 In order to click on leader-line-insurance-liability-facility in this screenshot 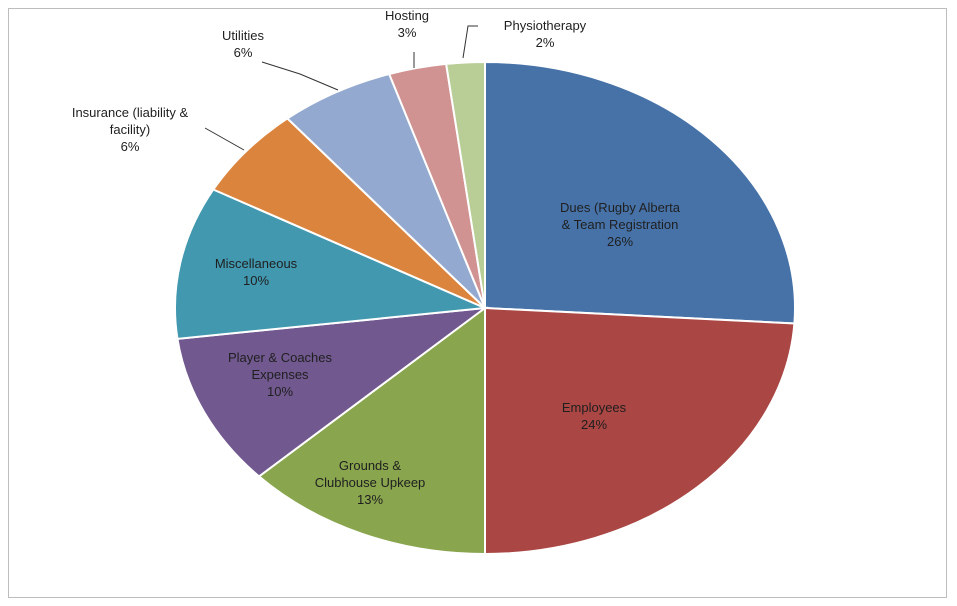, I will do `click(224, 139)`.